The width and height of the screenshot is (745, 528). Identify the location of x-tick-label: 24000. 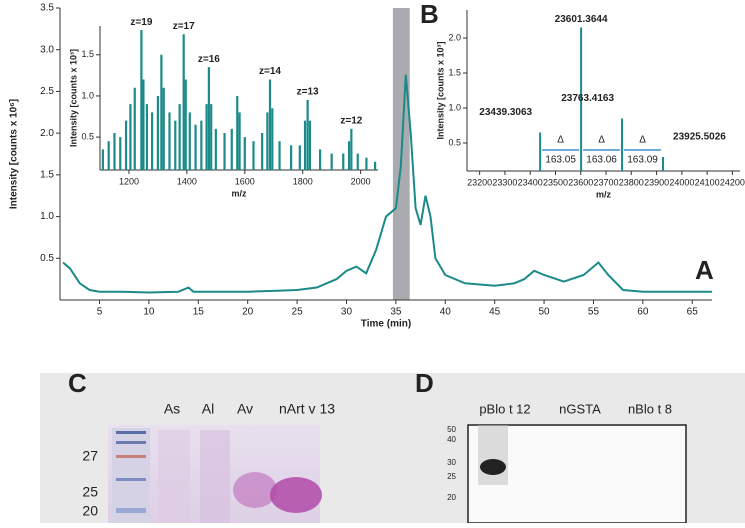
(681, 182).